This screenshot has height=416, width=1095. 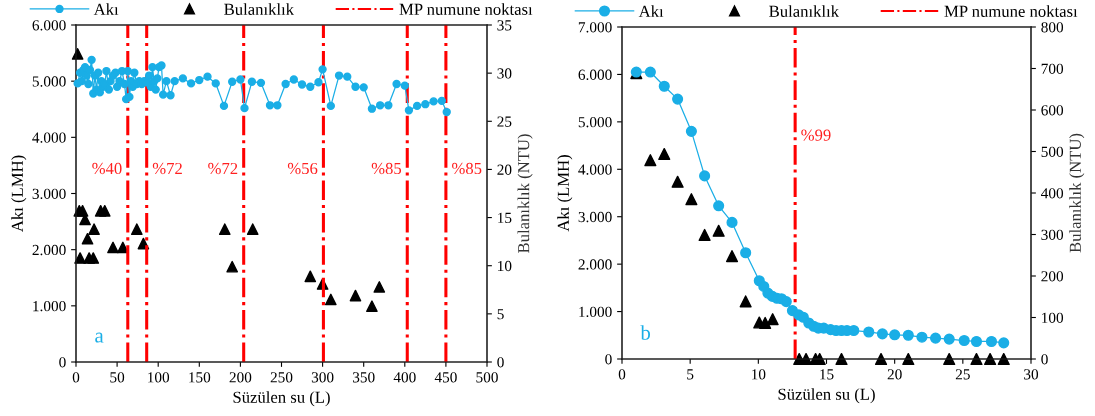 I want to click on x-tick-label: 250, so click(x=281, y=377).